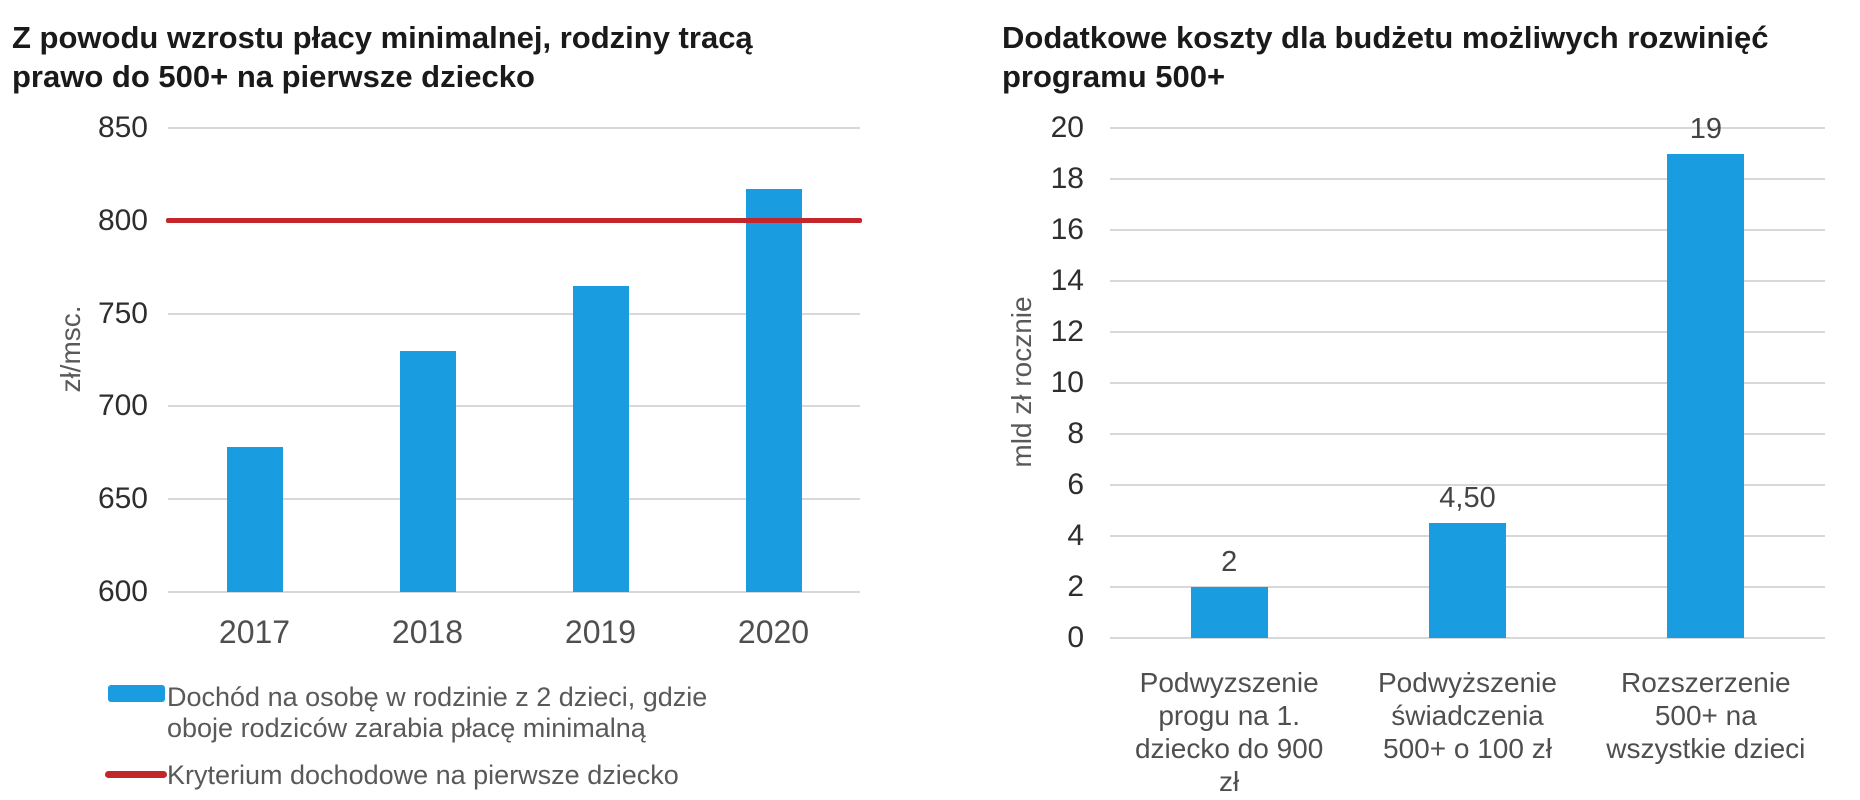 The height and width of the screenshot is (800, 1860). Describe the element at coordinates (1067, 331) in the screenshot. I see `y-tick-label: 12` at that location.